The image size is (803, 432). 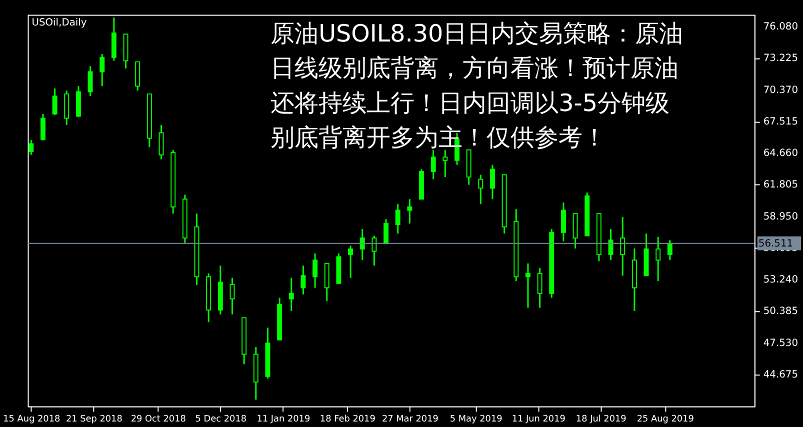 What do you see at coordinates (665, 419) in the screenshot?
I see `x-tick-label: 25 Aug 2019` at bounding box center [665, 419].